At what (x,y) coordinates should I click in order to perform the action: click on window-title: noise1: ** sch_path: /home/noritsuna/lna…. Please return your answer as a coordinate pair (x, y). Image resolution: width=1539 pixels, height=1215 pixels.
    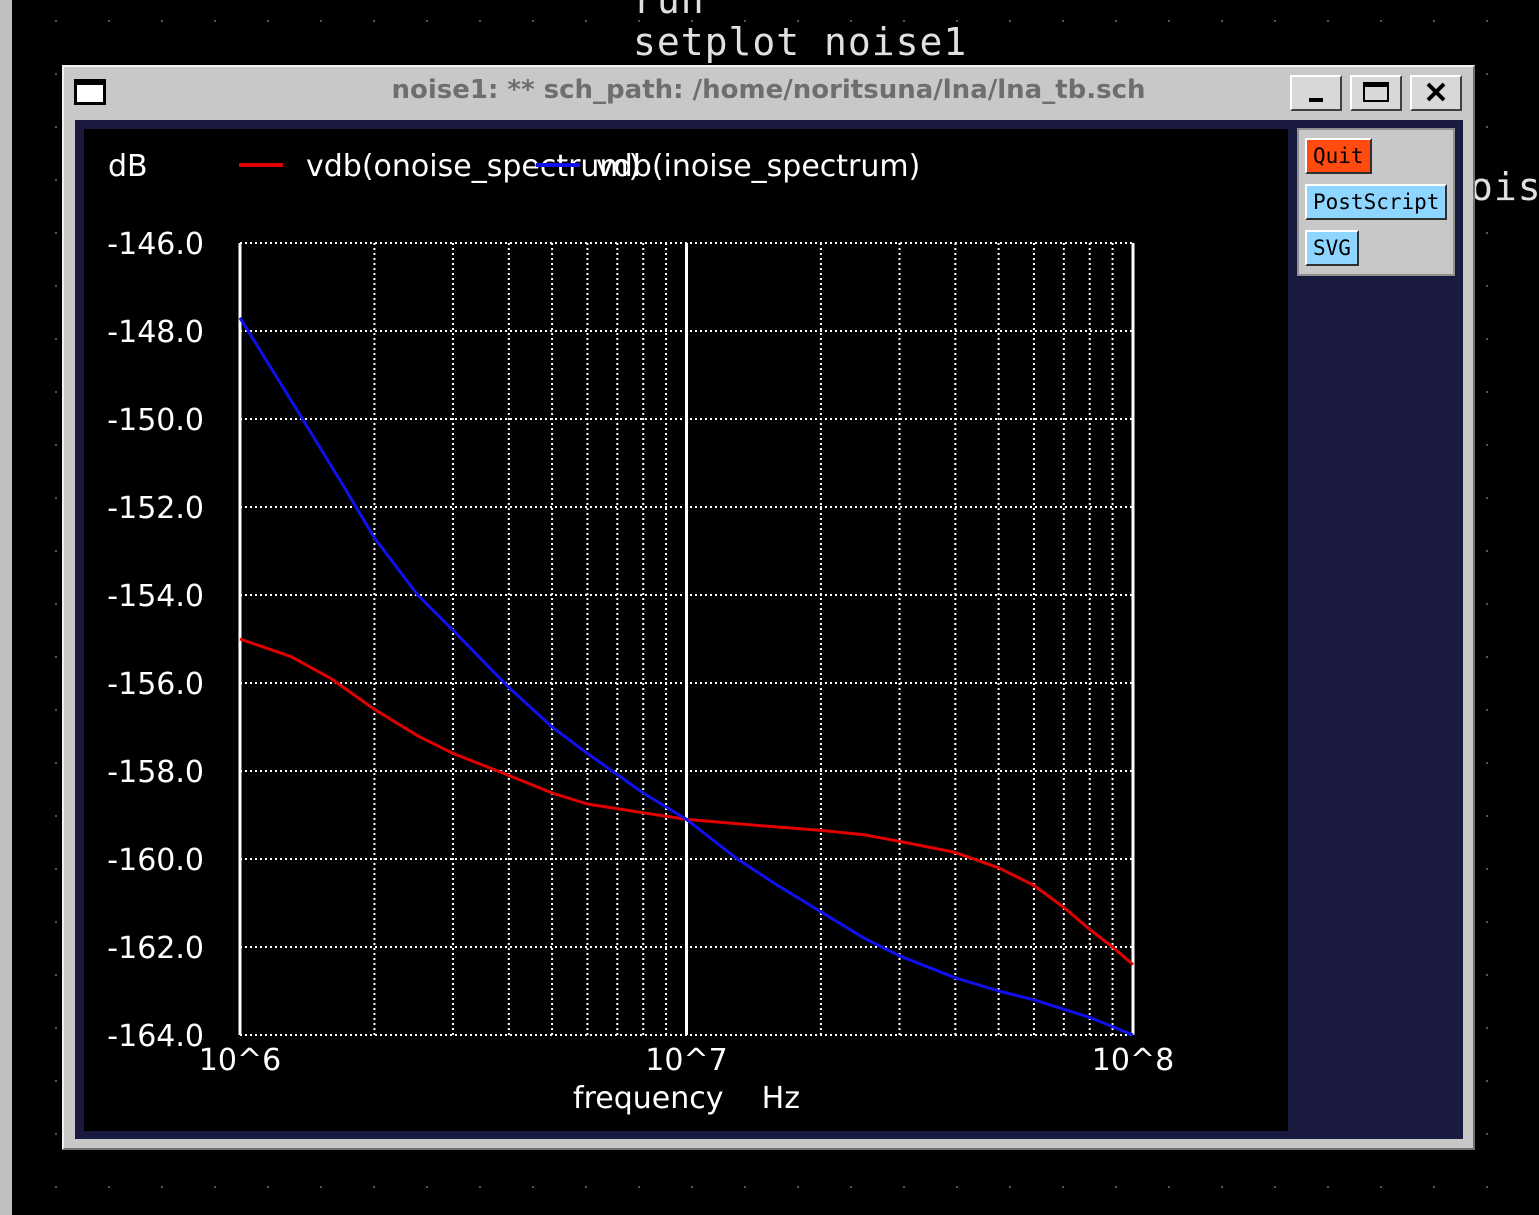
    Looking at the image, I should click on (768, 90).